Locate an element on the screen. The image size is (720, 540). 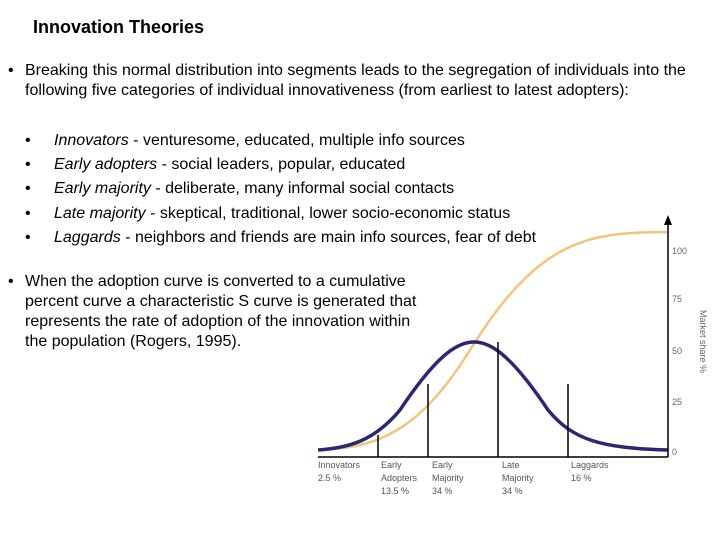
bell-curve is located at coordinates (493, 396).